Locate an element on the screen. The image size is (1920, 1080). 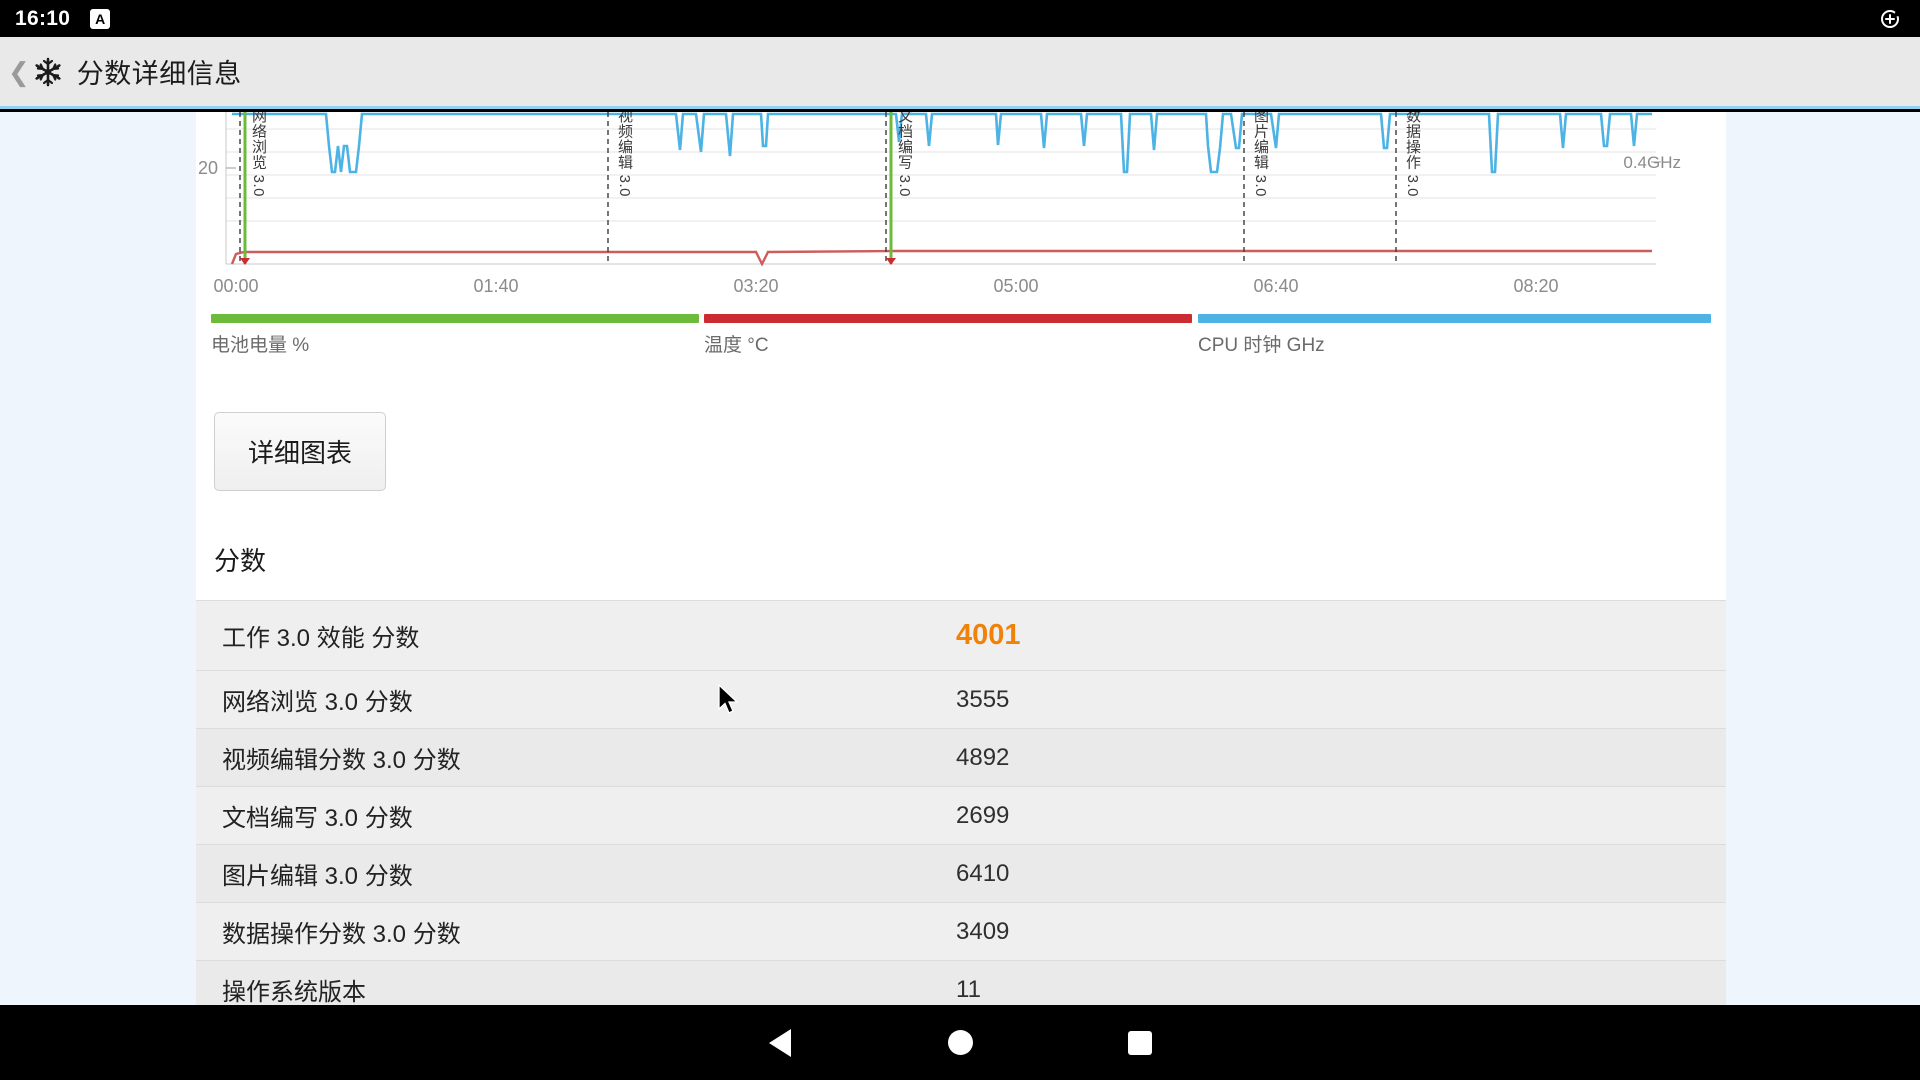
x-tick: 03:20 is located at coordinates (756, 286).